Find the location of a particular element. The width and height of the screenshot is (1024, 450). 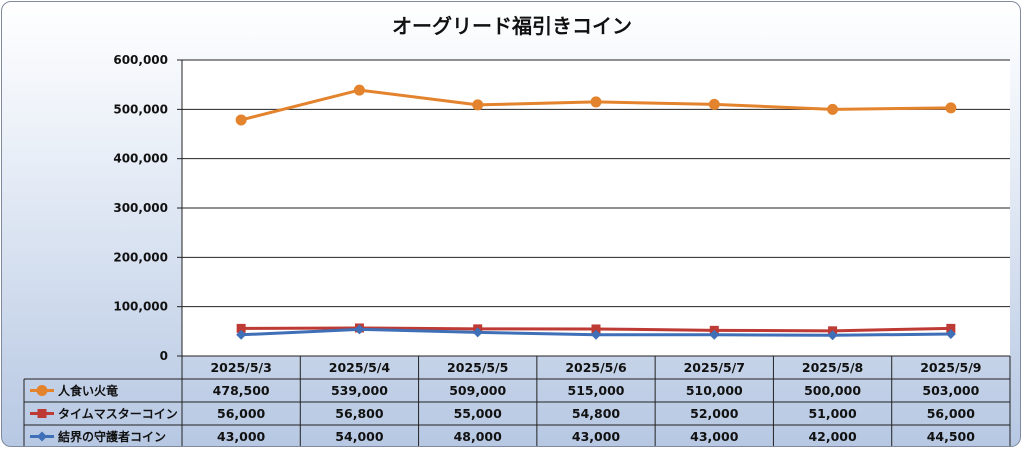

x-category-label: 2025/5/3 is located at coordinates (240, 367).